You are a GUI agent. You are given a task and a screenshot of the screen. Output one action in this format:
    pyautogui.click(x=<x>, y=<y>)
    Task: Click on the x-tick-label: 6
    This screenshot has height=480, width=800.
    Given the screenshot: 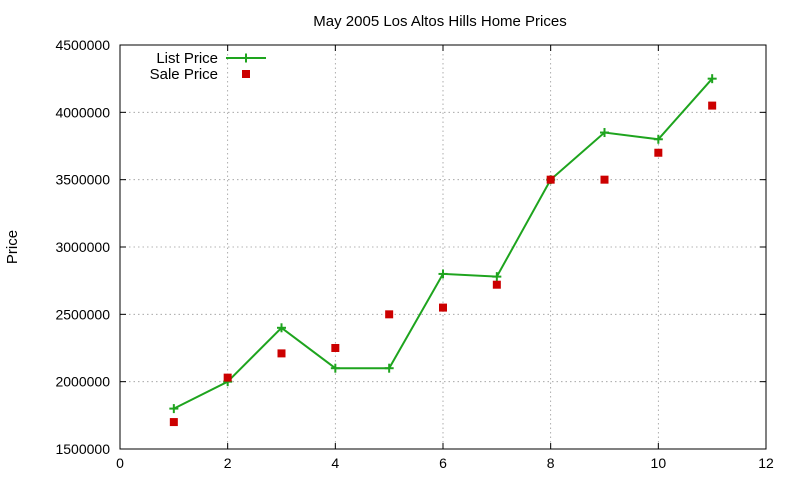 What is the action you would take?
    pyautogui.click(x=443, y=463)
    